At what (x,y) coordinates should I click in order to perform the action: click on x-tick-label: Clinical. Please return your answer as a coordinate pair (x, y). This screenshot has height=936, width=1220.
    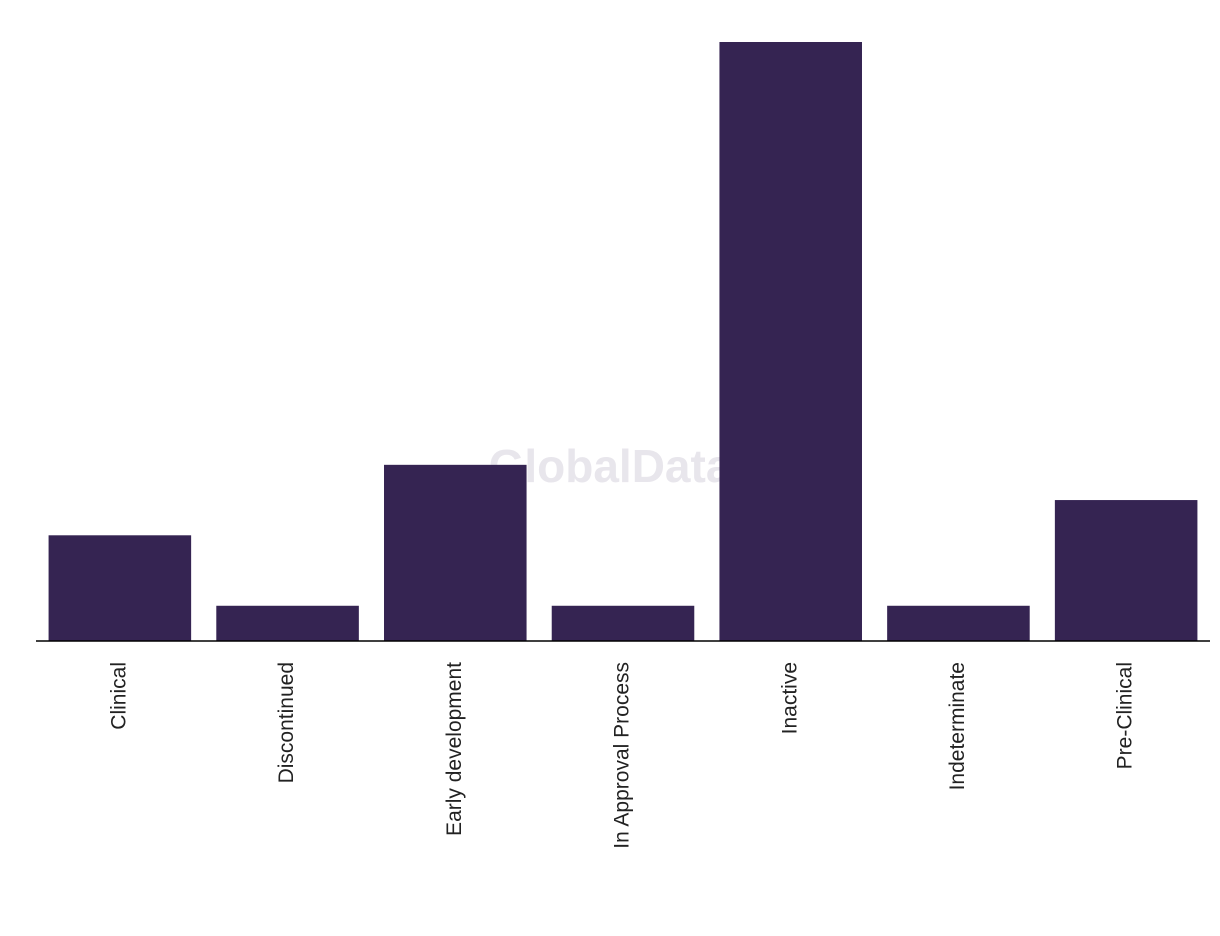
    Looking at the image, I should click on (118, 696).